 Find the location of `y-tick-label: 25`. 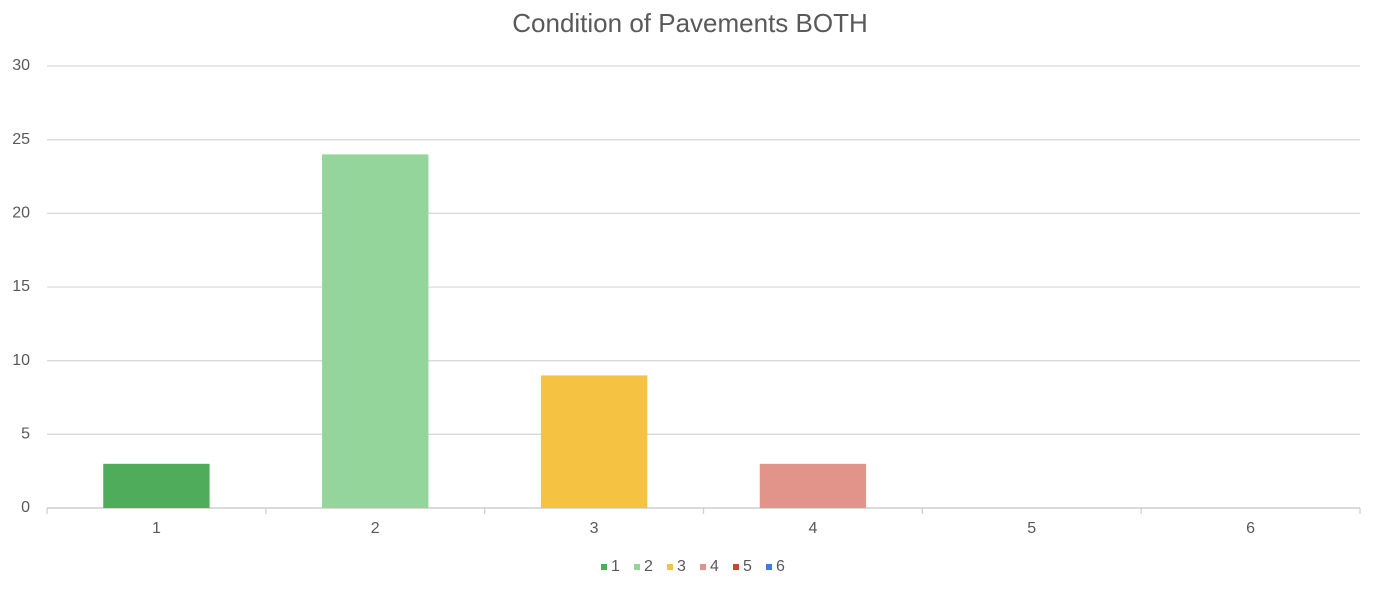

y-tick-label: 25 is located at coordinates (21, 139).